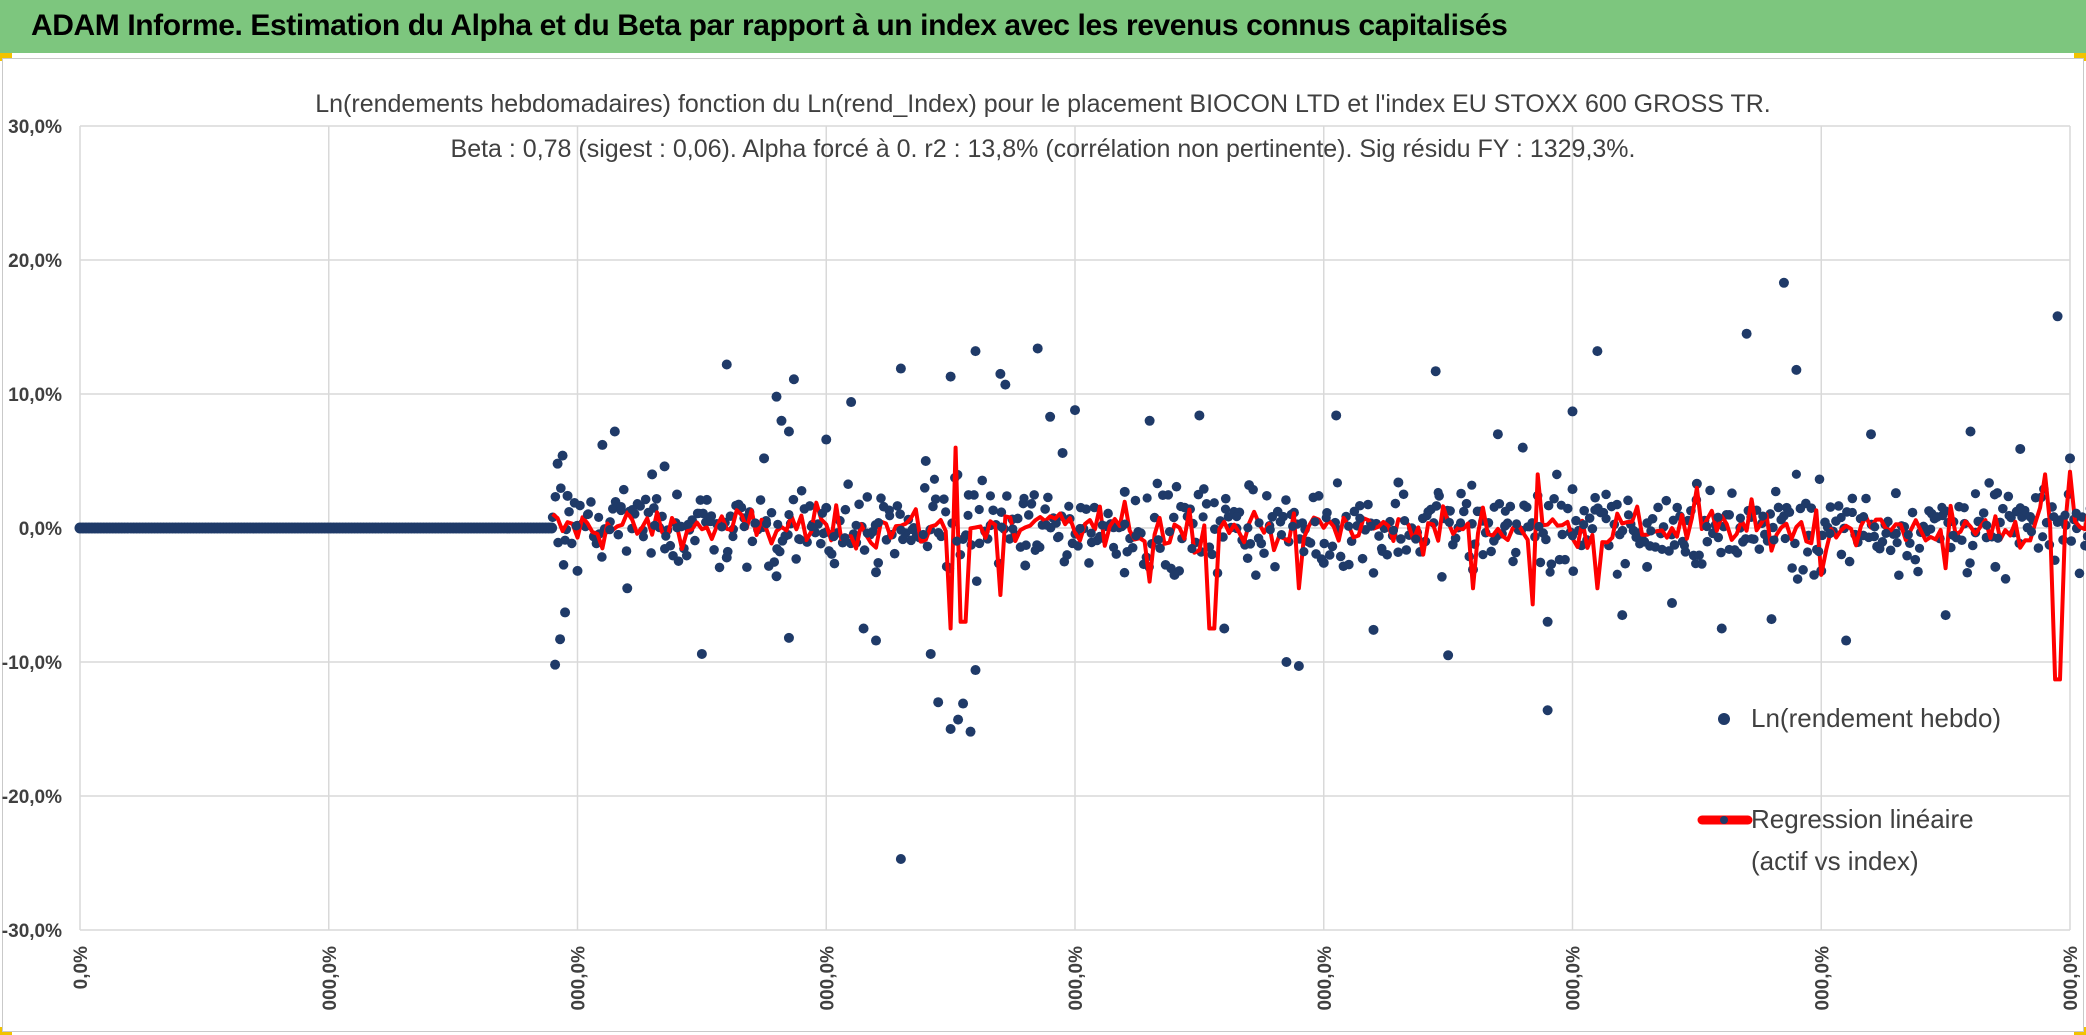 This screenshot has width=2086, height=1035. I want to click on y-tick-label: 30,0%, so click(35, 127).